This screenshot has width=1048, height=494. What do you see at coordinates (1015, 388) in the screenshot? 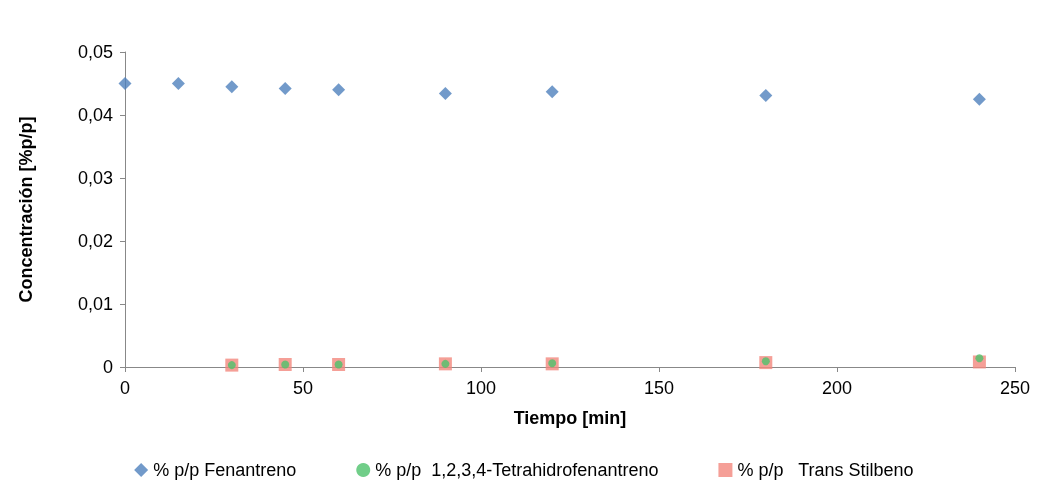
I see `x-tick-label: 250` at bounding box center [1015, 388].